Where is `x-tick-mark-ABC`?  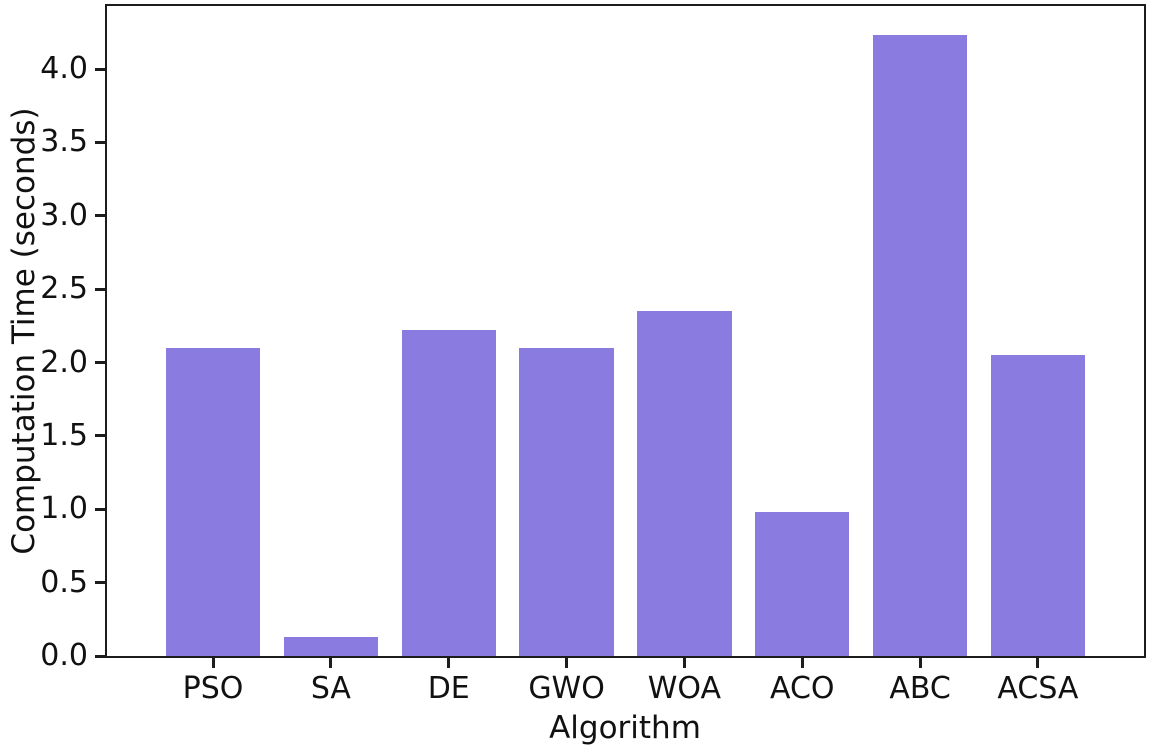 x-tick-mark-ABC is located at coordinates (920, 663).